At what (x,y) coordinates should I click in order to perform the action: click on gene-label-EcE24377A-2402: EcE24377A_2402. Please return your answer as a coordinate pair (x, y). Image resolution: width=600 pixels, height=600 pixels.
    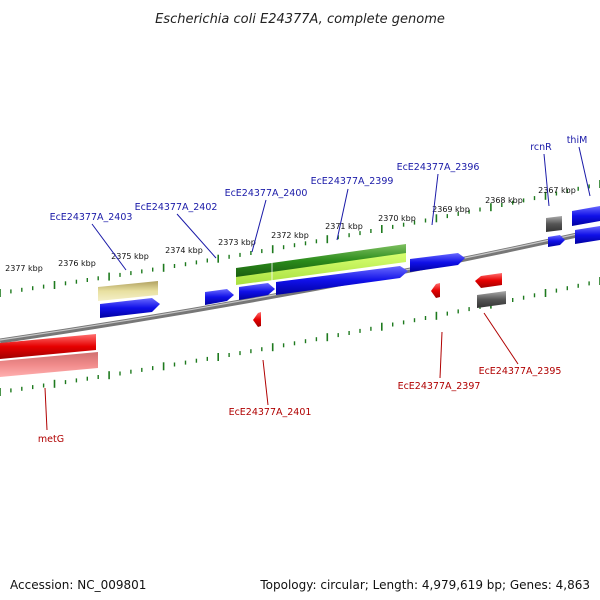
    Looking at the image, I should click on (176, 207).